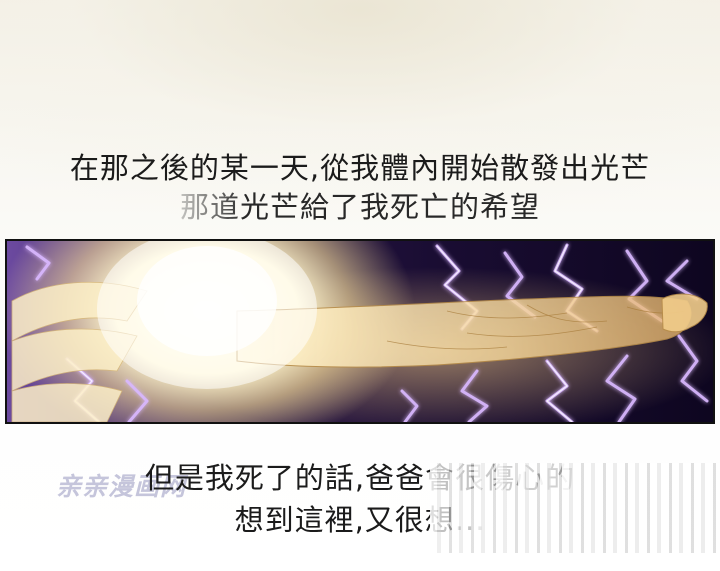  What do you see at coordinates (121, 486) in the screenshot?
I see `watermark-logo: 亲亲漫画网` at bounding box center [121, 486].